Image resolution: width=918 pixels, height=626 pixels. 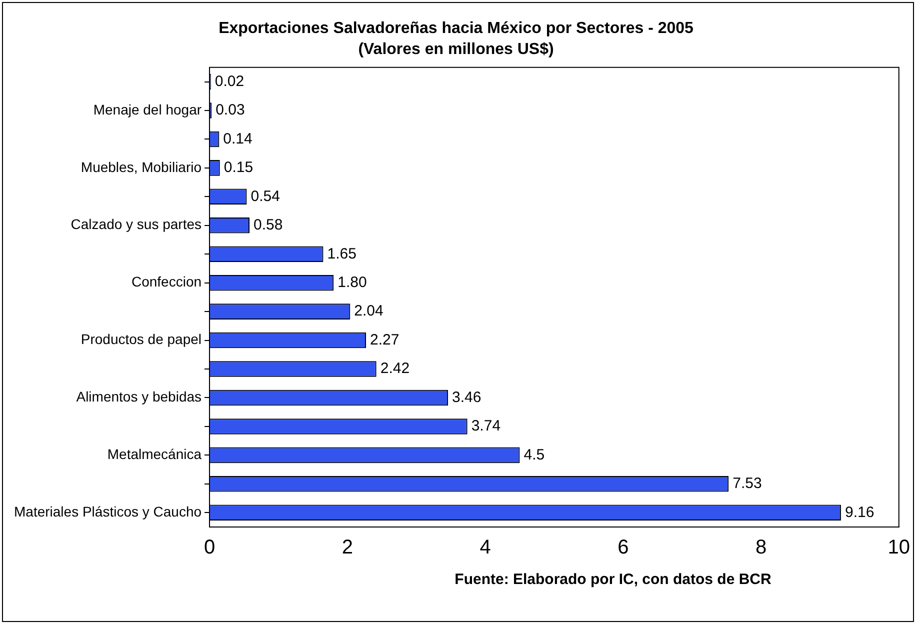 I want to click on y-tick-label: Calzado y sus partes, so click(x=136, y=224).